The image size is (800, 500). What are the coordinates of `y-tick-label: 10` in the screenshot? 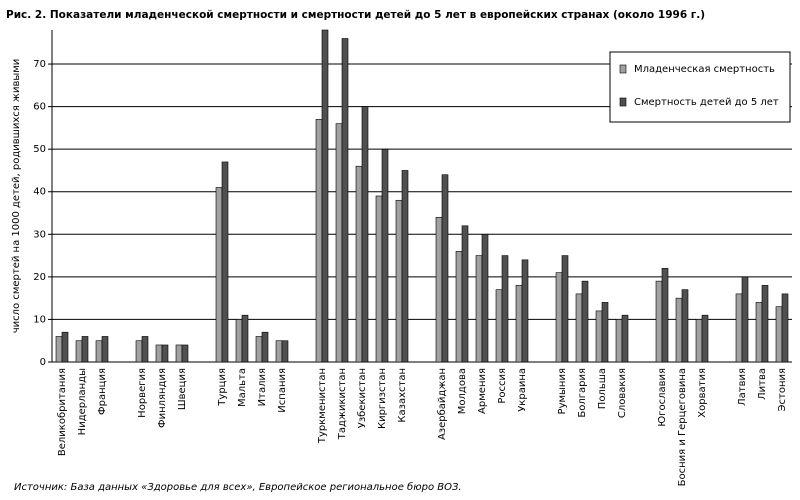 It's located at (39, 319).